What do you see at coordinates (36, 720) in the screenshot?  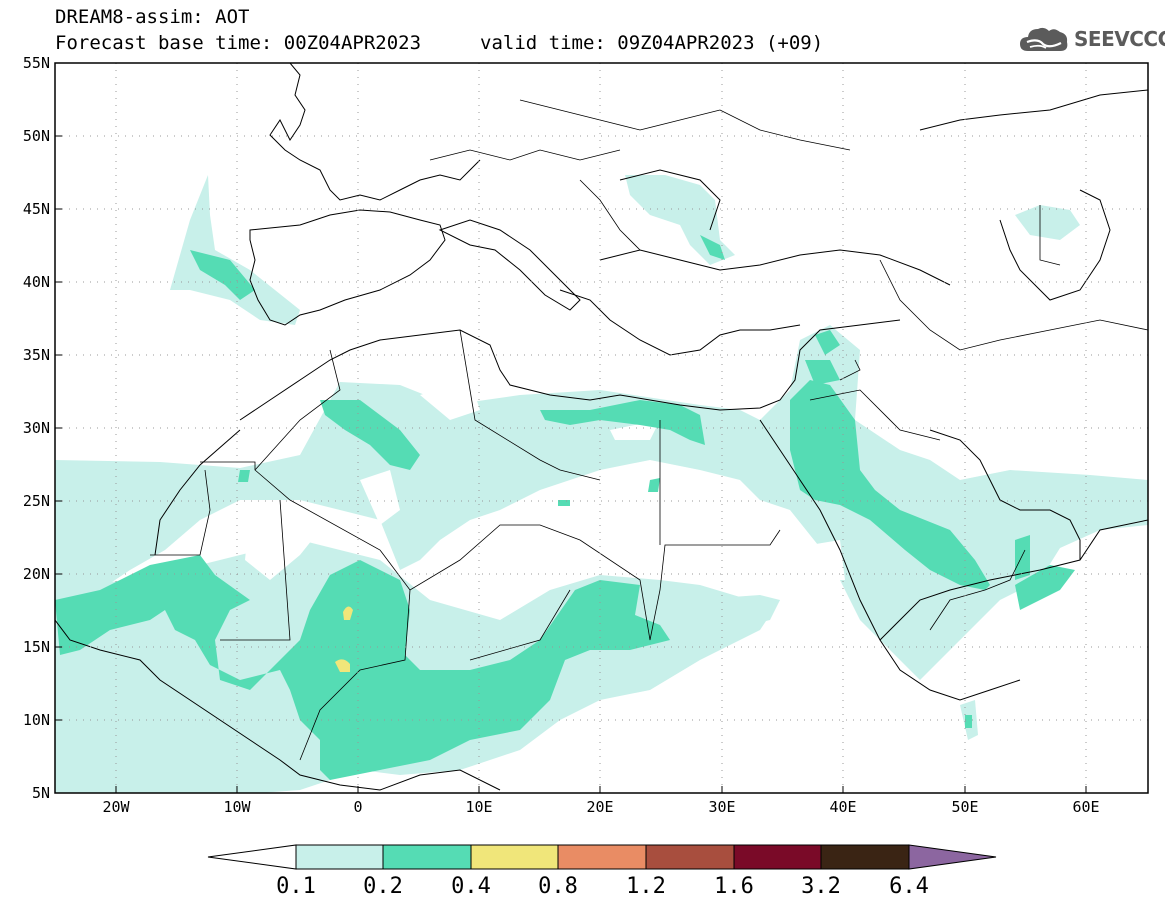 I see `lat-label: 10N` at bounding box center [36, 720].